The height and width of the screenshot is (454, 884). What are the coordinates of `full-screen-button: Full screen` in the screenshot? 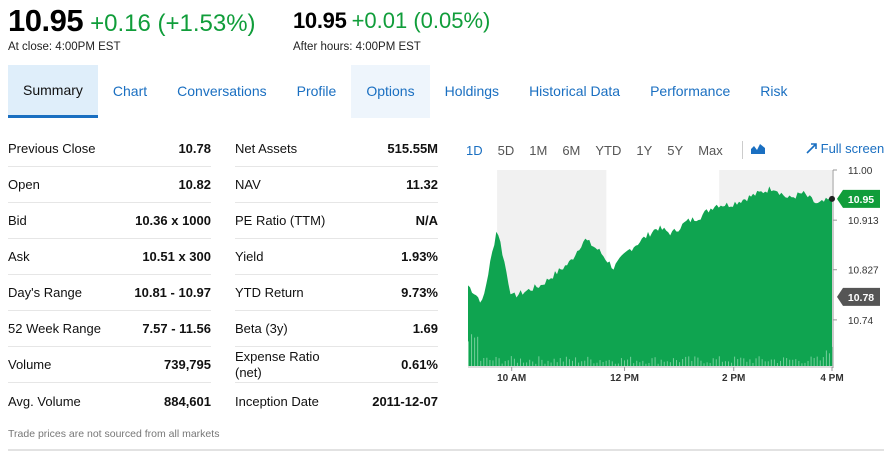 It's located at (845, 148).